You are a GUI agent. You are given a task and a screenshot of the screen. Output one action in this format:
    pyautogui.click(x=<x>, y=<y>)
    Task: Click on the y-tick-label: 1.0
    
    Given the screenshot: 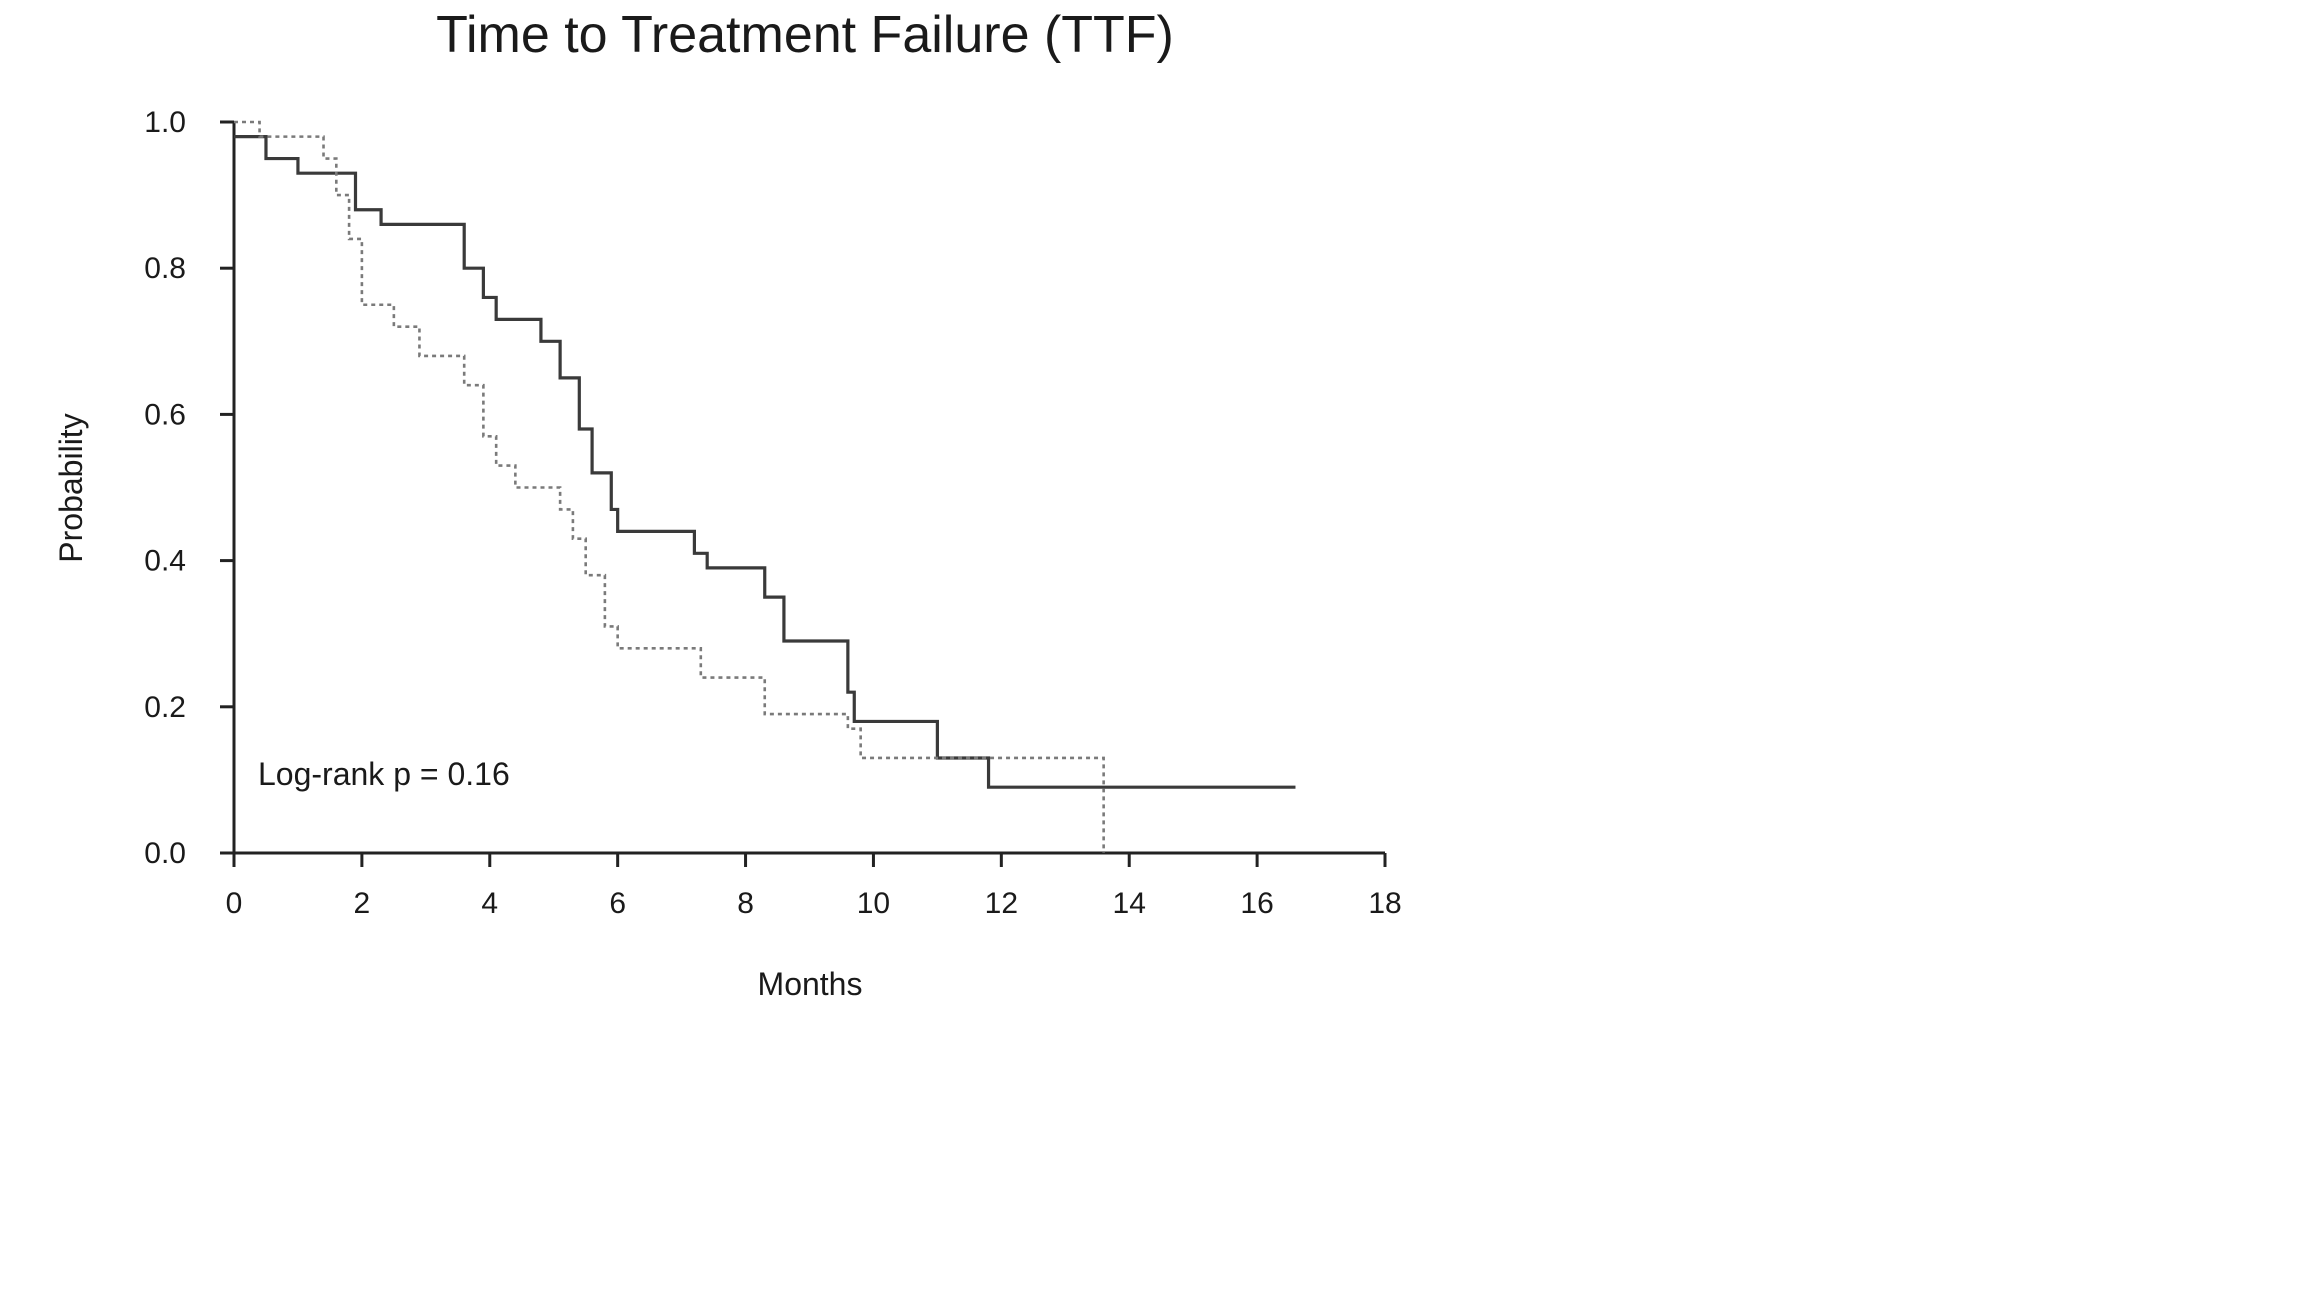 What is the action you would take?
    pyautogui.click(x=165, y=122)
    